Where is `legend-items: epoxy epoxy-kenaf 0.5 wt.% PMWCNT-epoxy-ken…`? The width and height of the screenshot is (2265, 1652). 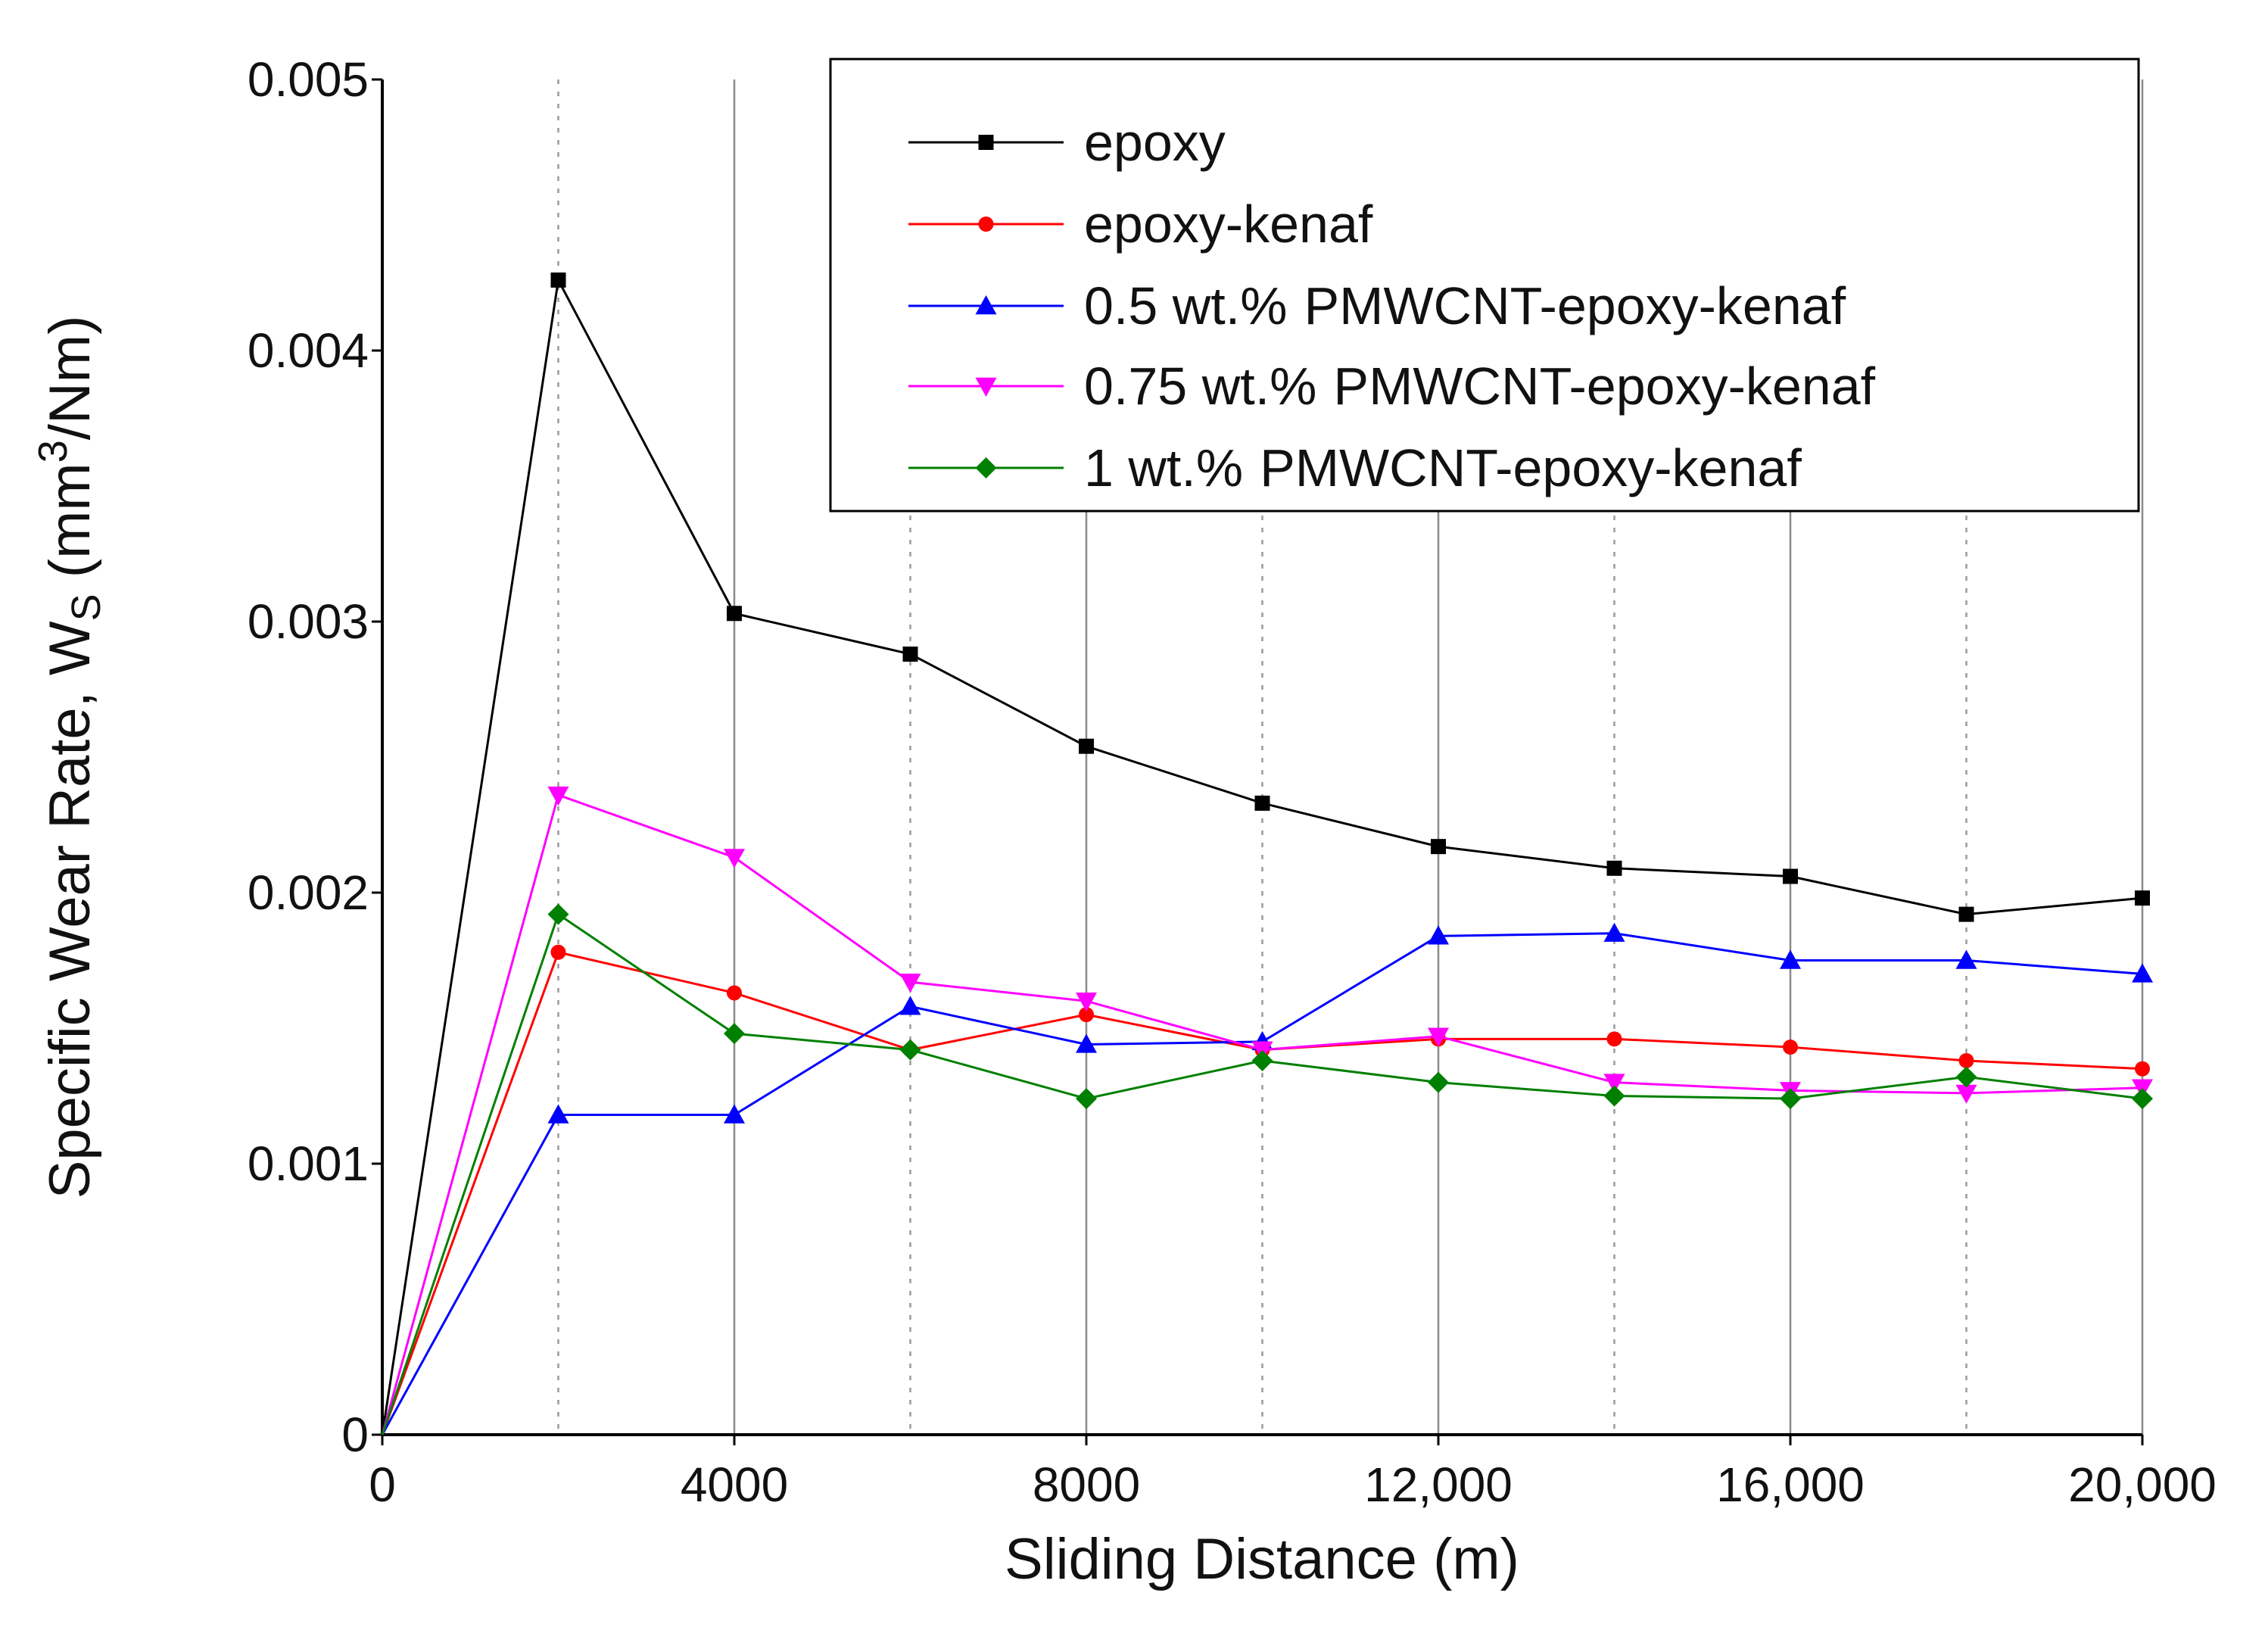 legend-items: epoxy epoxy-kenaf 0.5 wt.% PMWCNT-epoxy-ken… is located at coordinates (1392, 305).